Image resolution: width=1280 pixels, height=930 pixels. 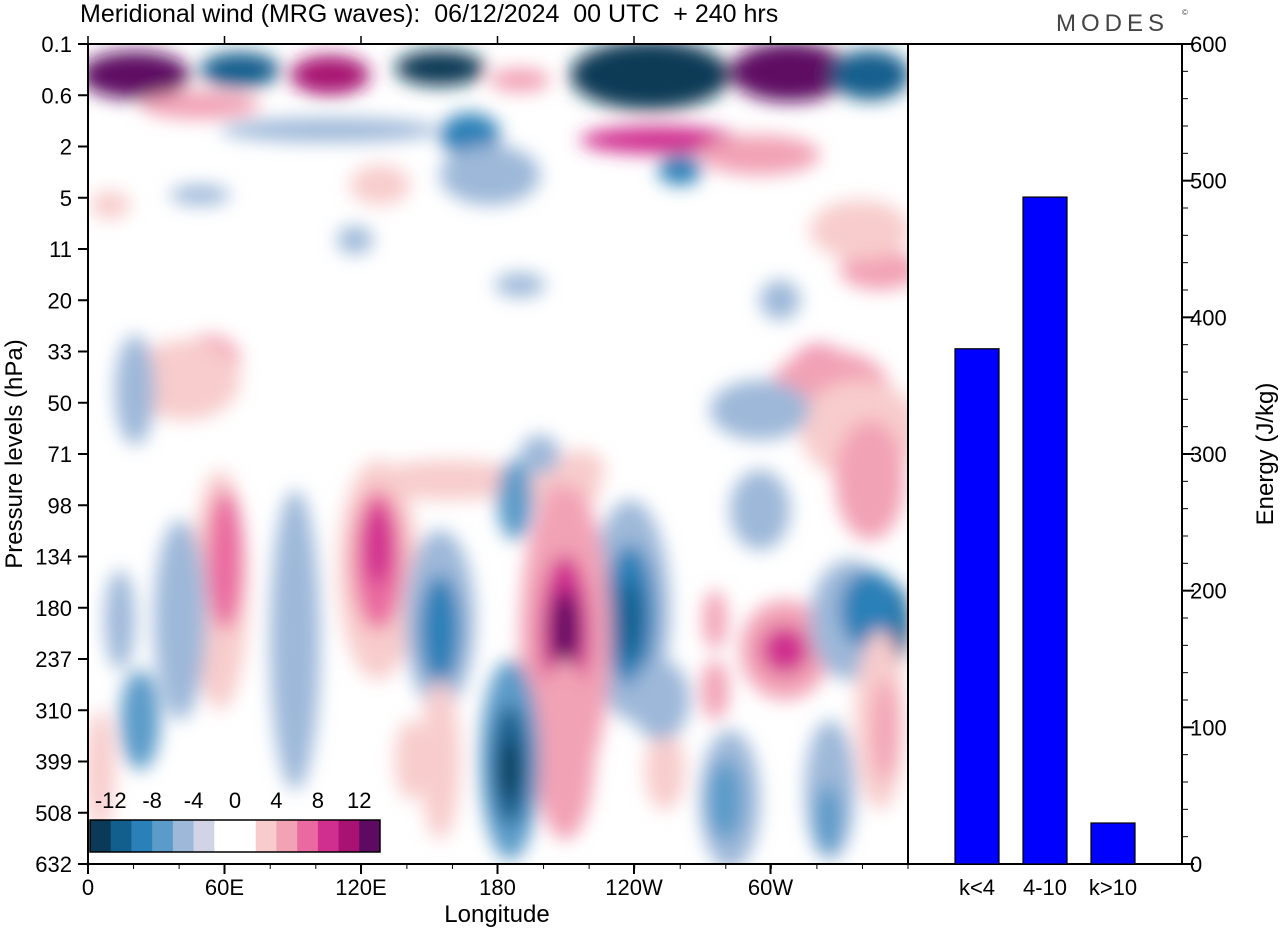 What do you see at coordinates (276, 800) in the screenshot?
I see `colorbar-label: 4` at bounding box center [276, 800].